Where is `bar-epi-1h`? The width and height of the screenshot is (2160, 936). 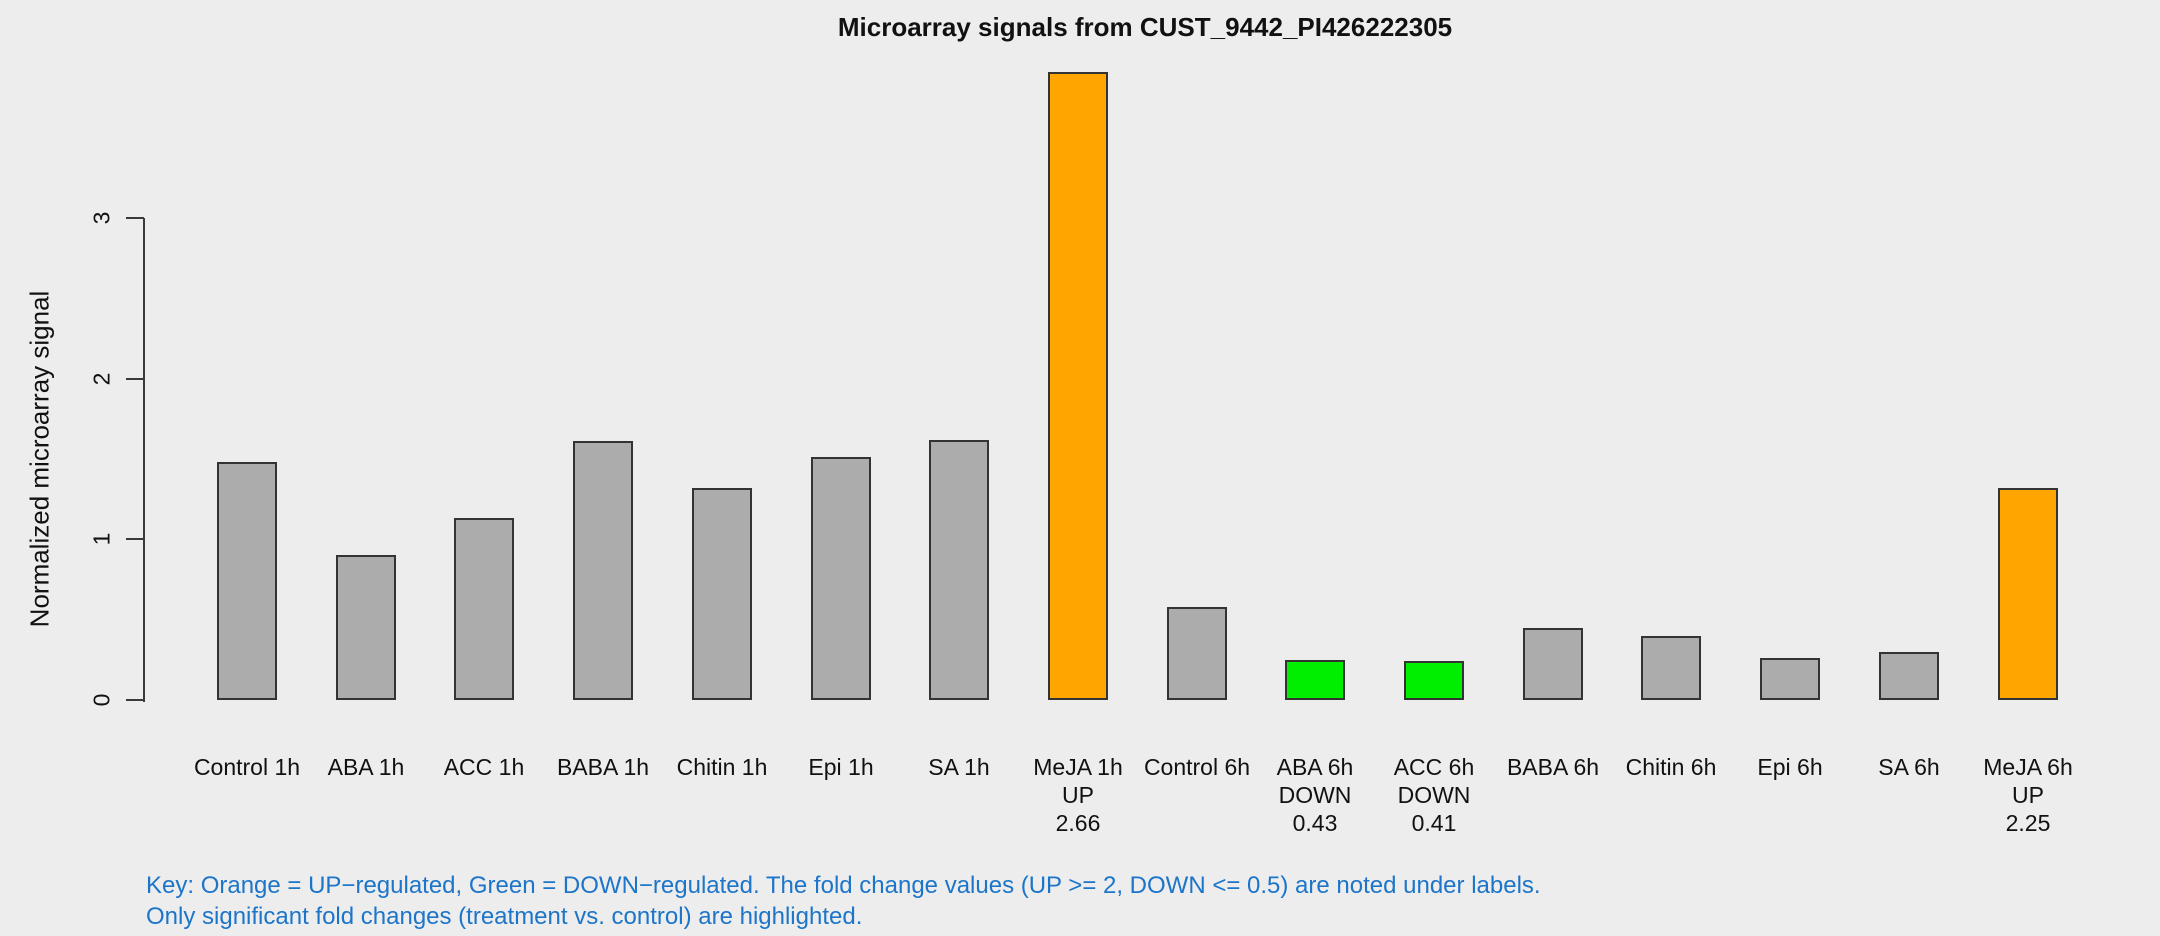 bar-epi-1h is located at coordinates (841, 578).